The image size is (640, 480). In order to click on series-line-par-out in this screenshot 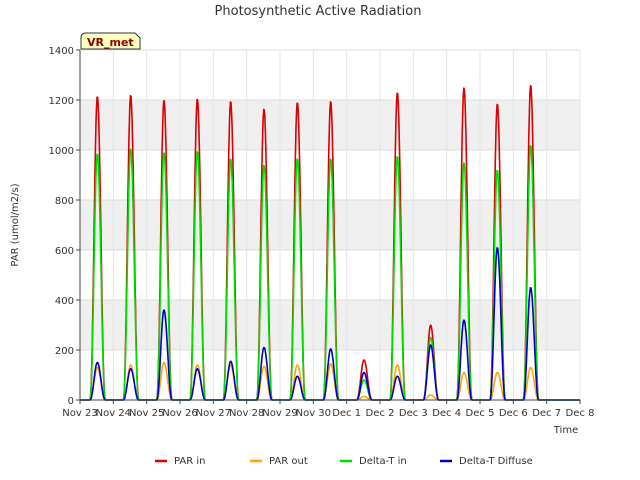, I will do `click(330, 381)`.